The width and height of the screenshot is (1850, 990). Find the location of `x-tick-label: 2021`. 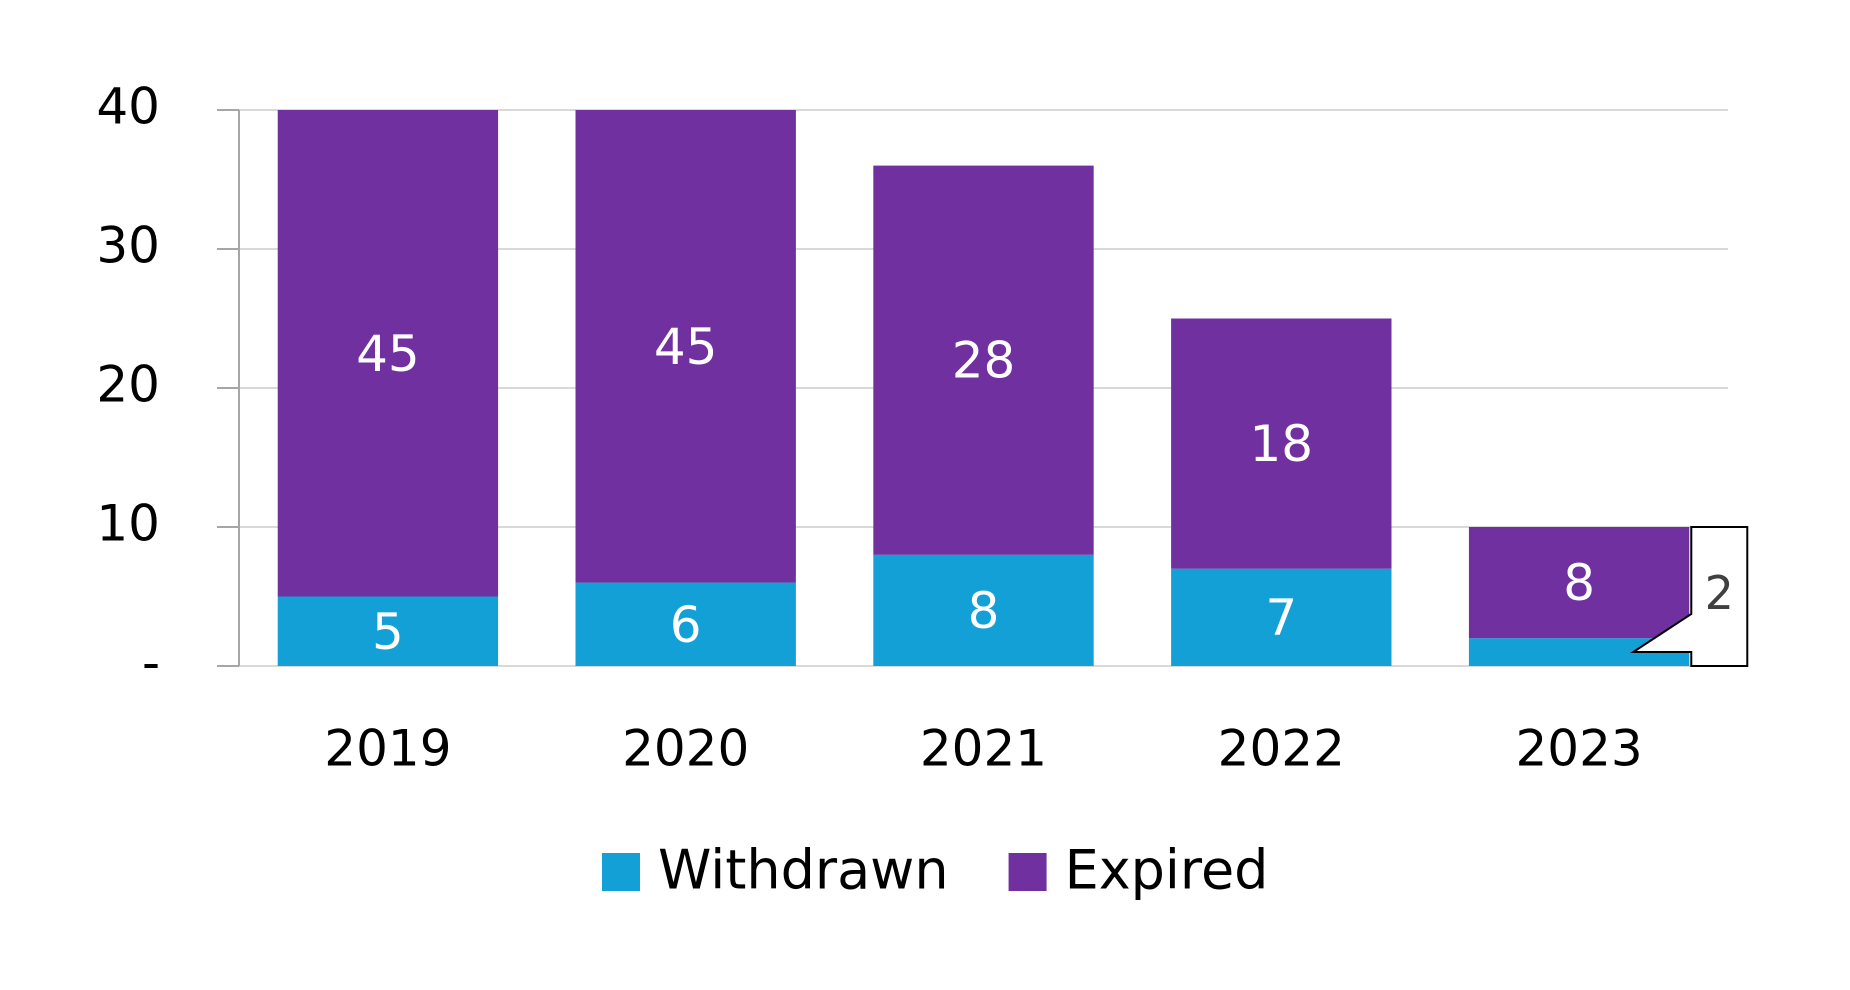

x-tick-label: 2021 is located at coordinates (983, 749).